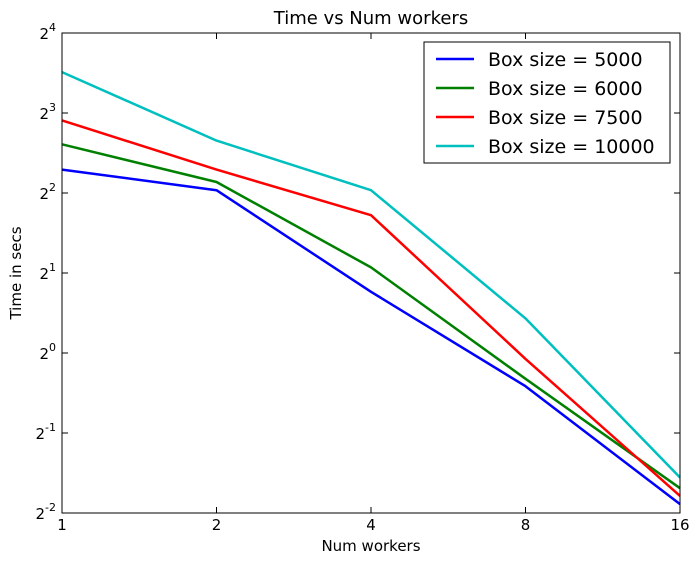 Image resolution: width=699 pixels, height=564 pixels. What do you see at coordinates (62, 525) in the screenshot?
I see `x-tick-label: 1` at bounding box center [62, 525].